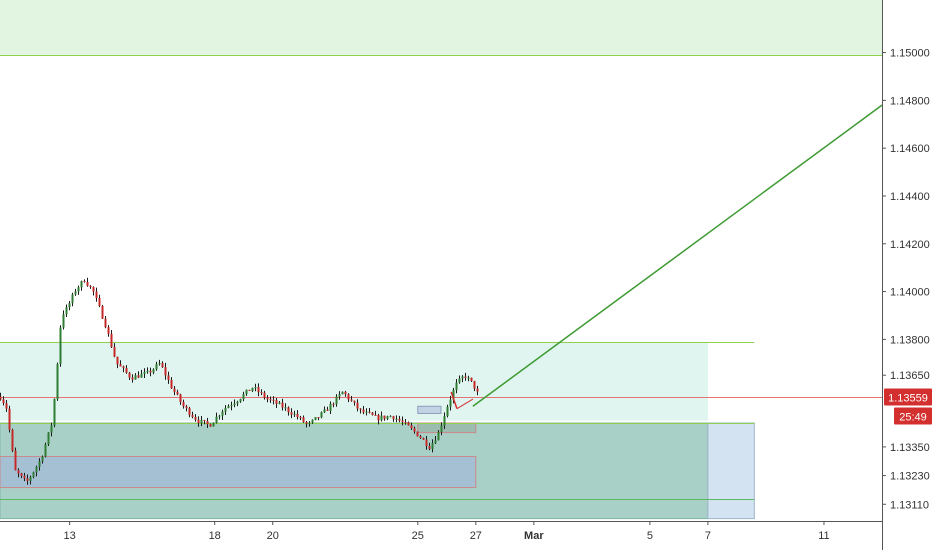 The image size is (932, 555). What do you see at coordinates (215, 536) in the screenshot?
I see `time-tick-label: 18` at bounding box center [215, 536].